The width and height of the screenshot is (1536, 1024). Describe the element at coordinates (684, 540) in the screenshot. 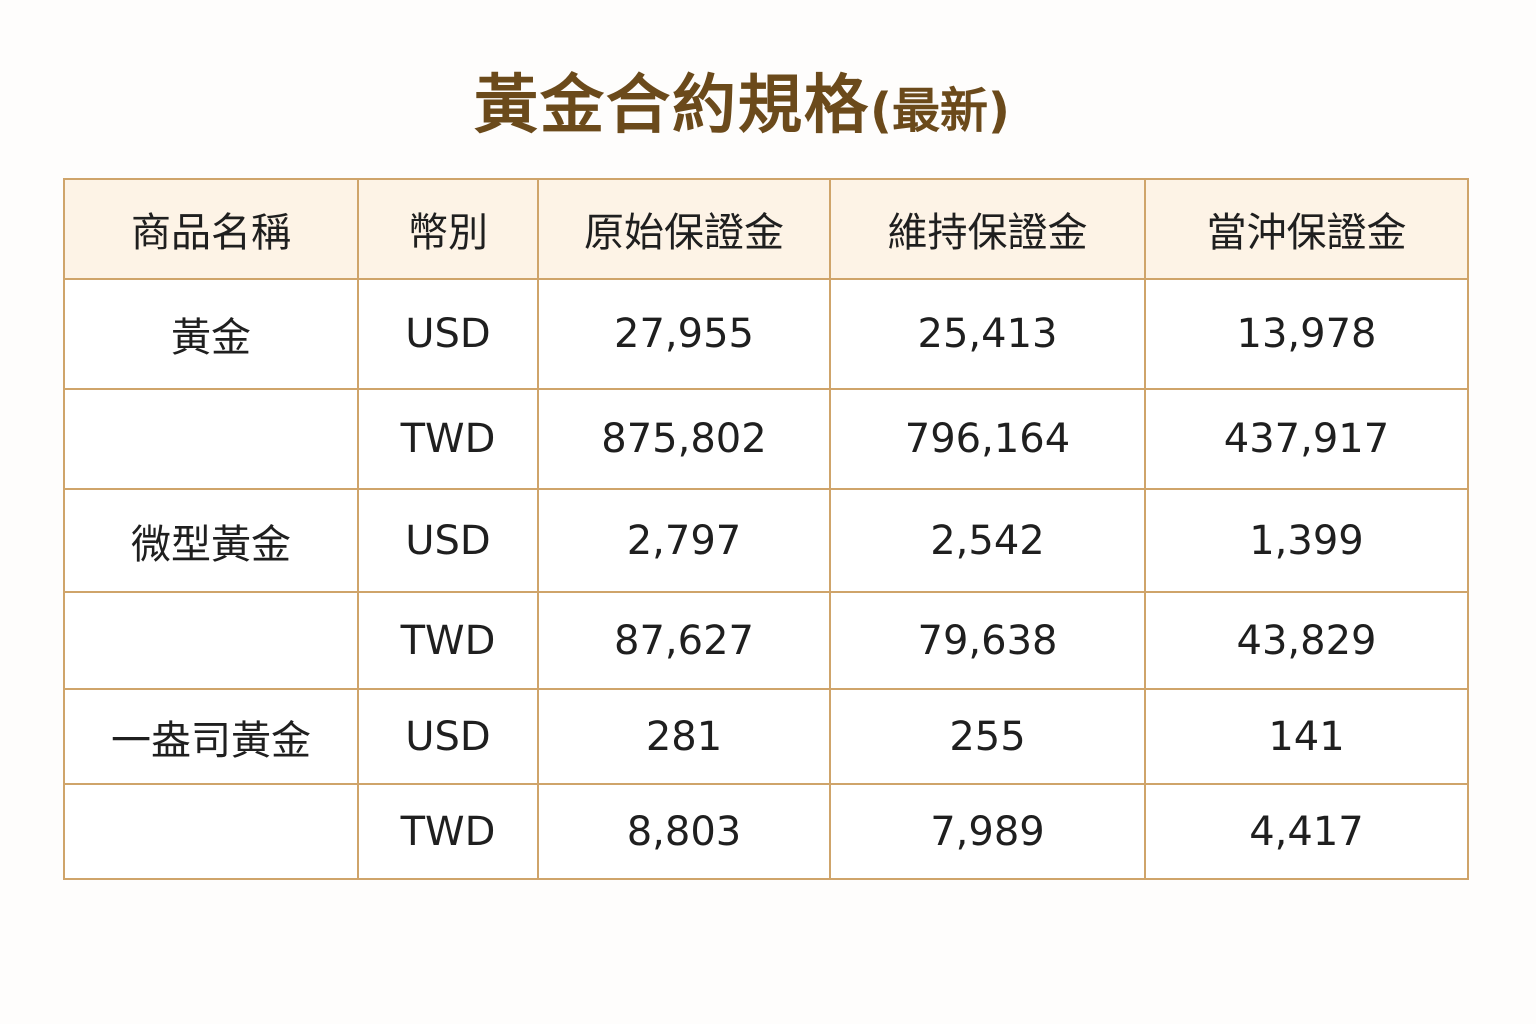

I see `initial-margin-cell: 2,797` at that location.